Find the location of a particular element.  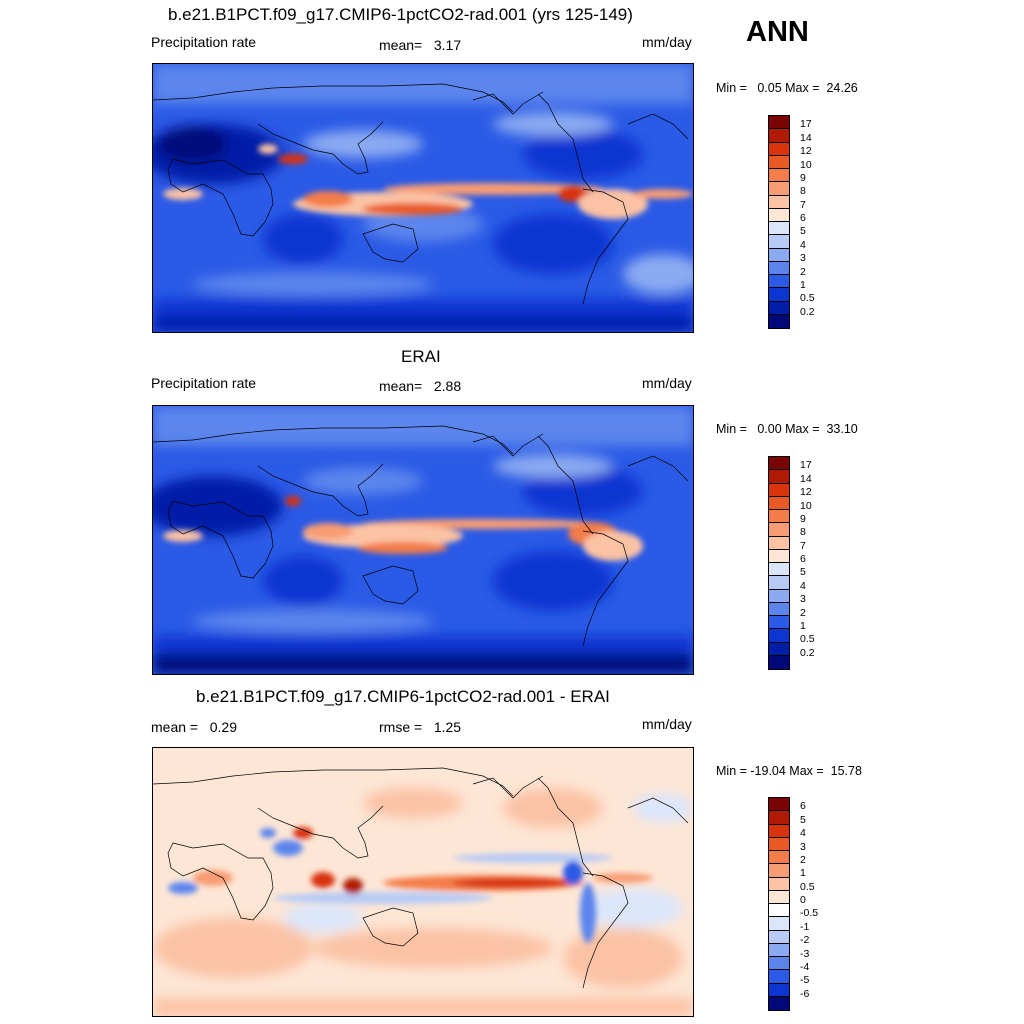

panel-3-minmax: Min = -19.04 Max = 15.78 is located at coordinates (789, 771).